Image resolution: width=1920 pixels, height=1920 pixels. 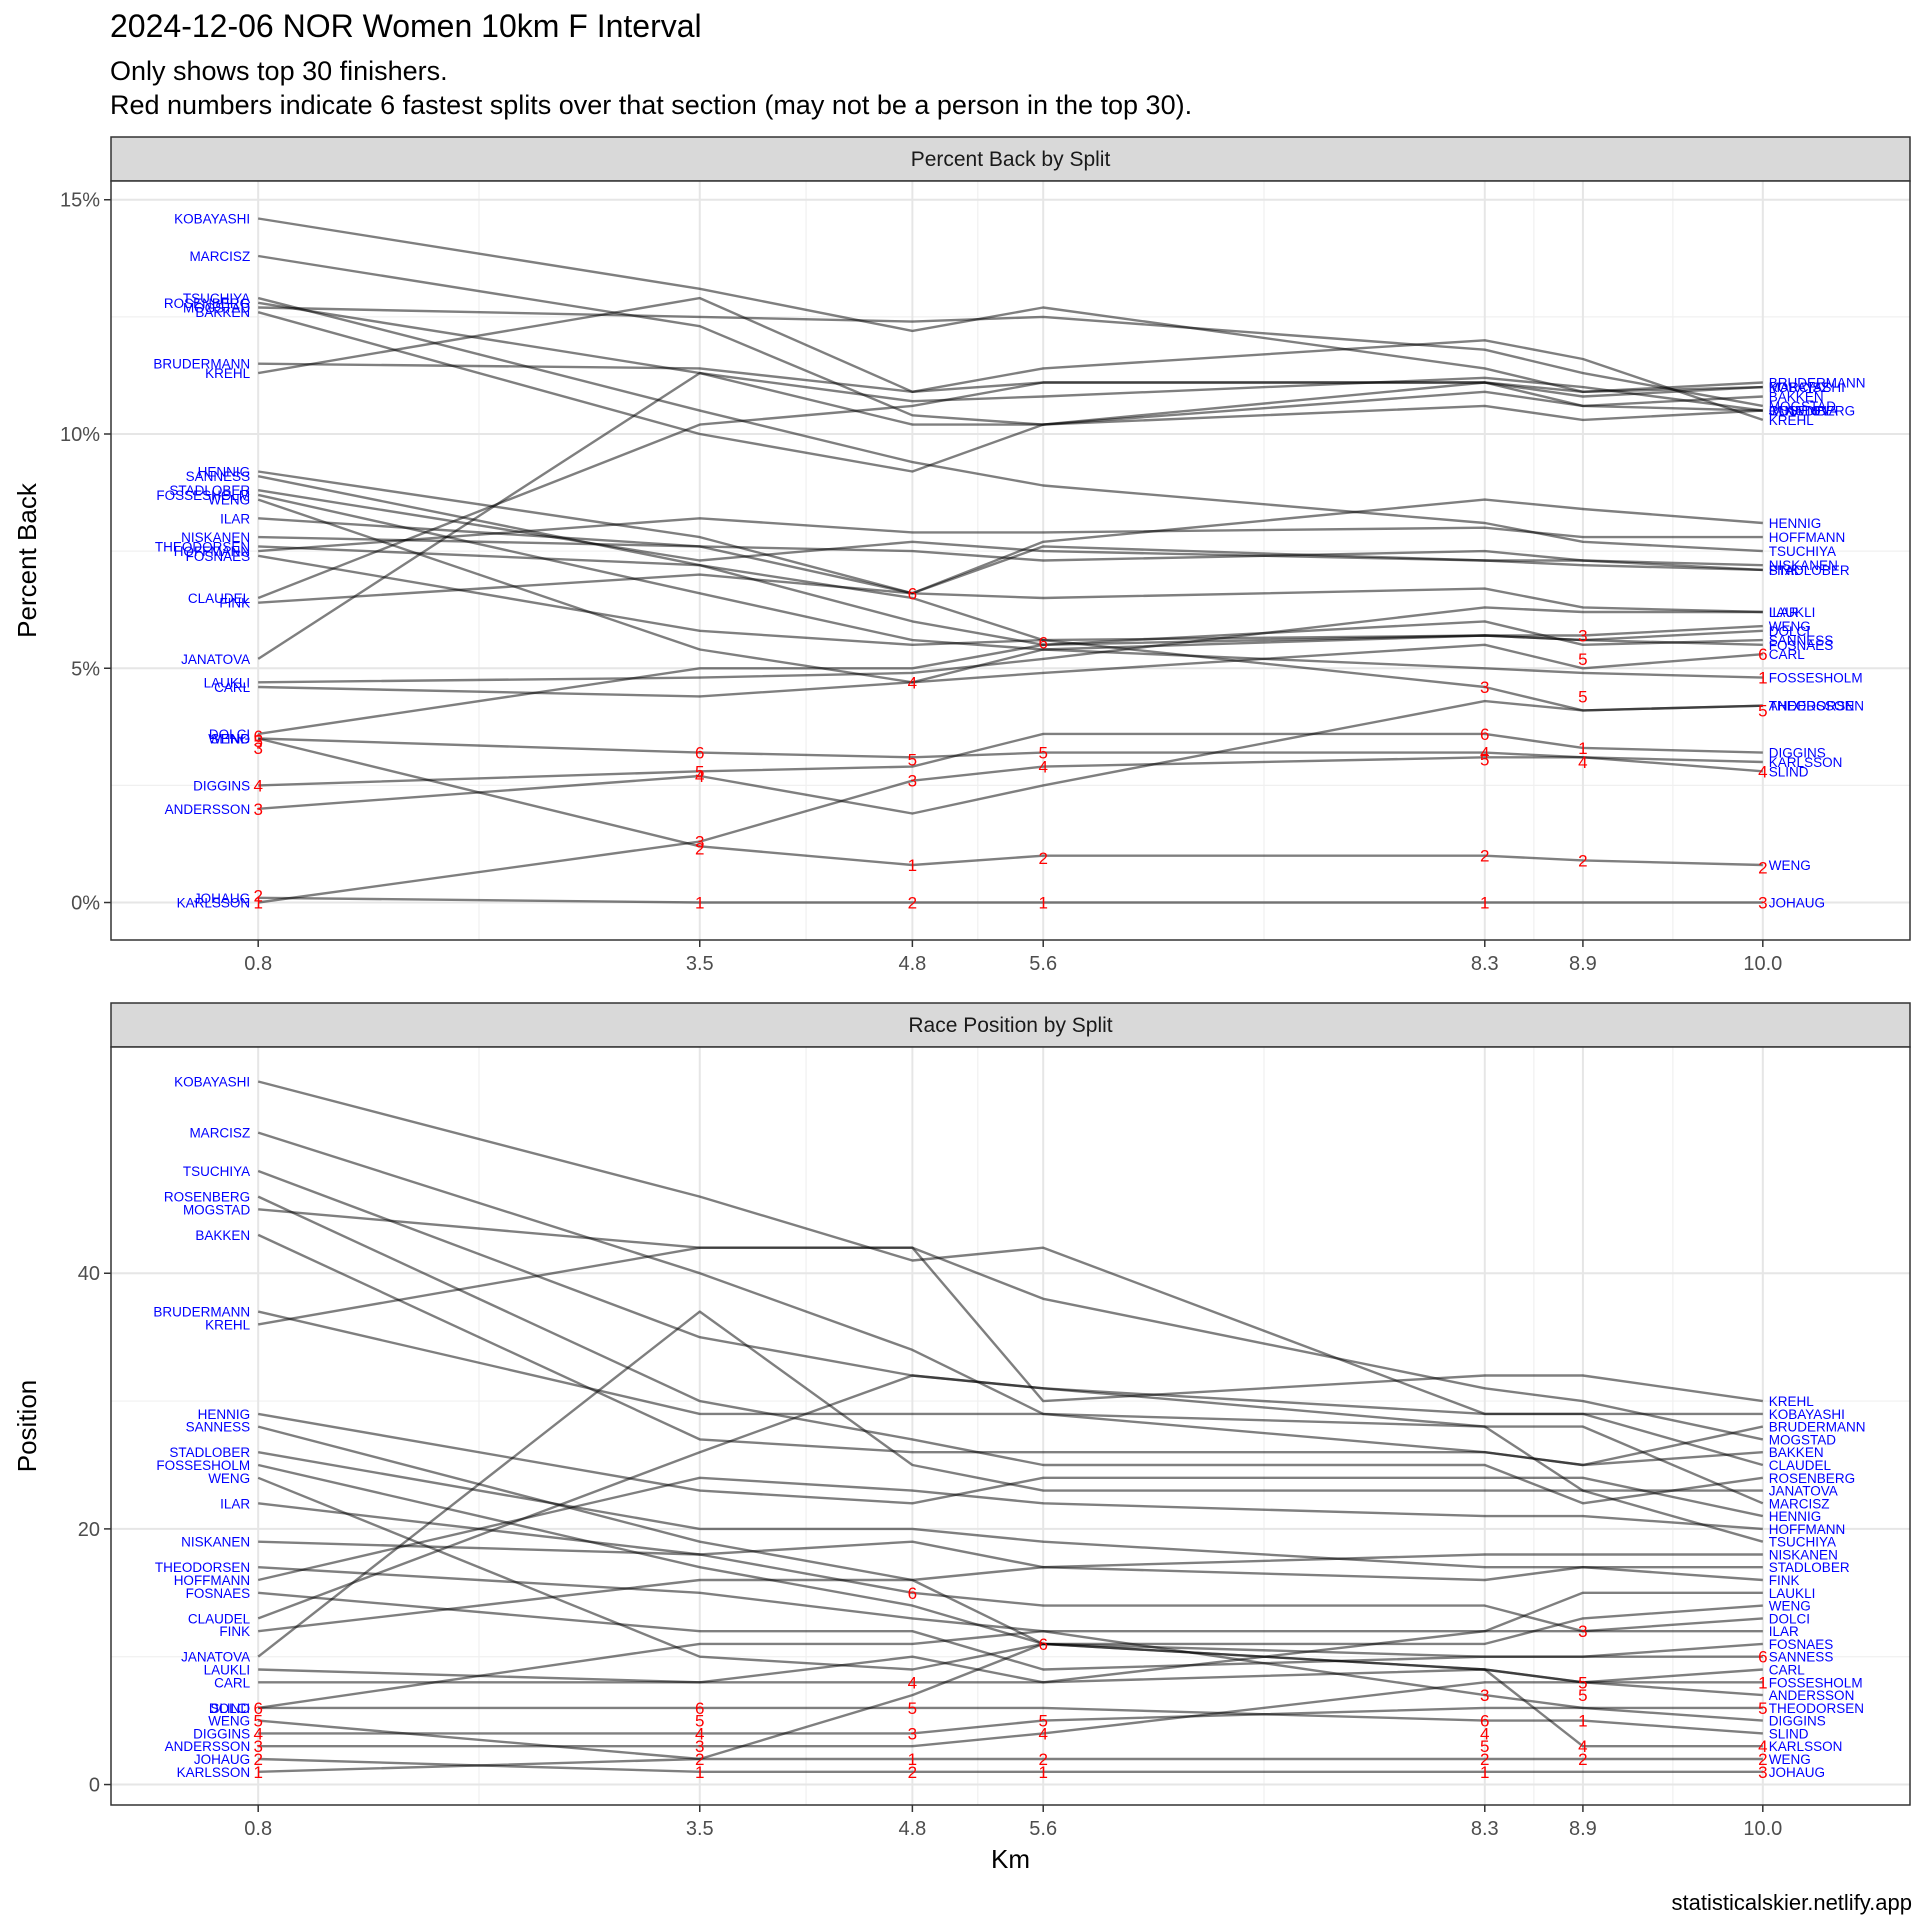 What do you see at coordinates (219, 1618) in the screenshot?
I see `start-name-label: CLAUDEL` at bounding box center [219, 1618].